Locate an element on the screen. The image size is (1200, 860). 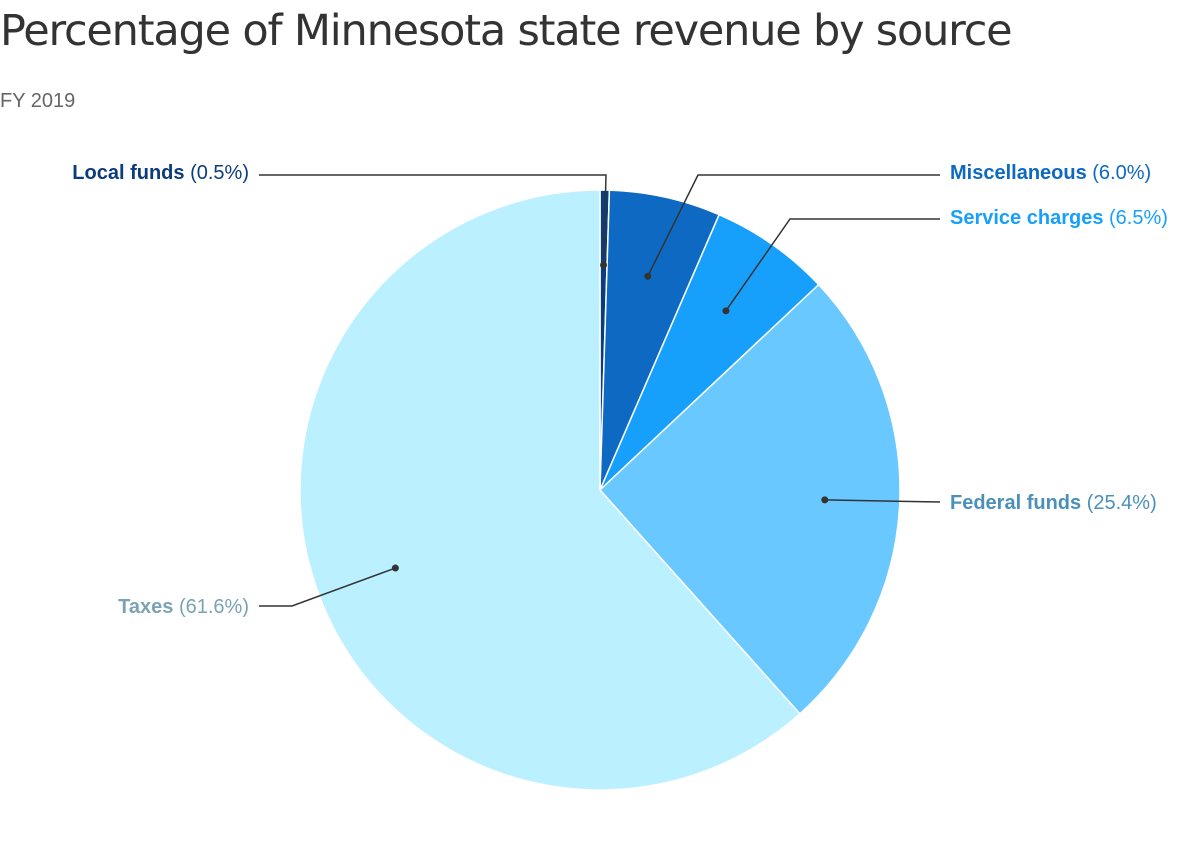
leader-dot-service-charges is located at coordinates (726, 311).